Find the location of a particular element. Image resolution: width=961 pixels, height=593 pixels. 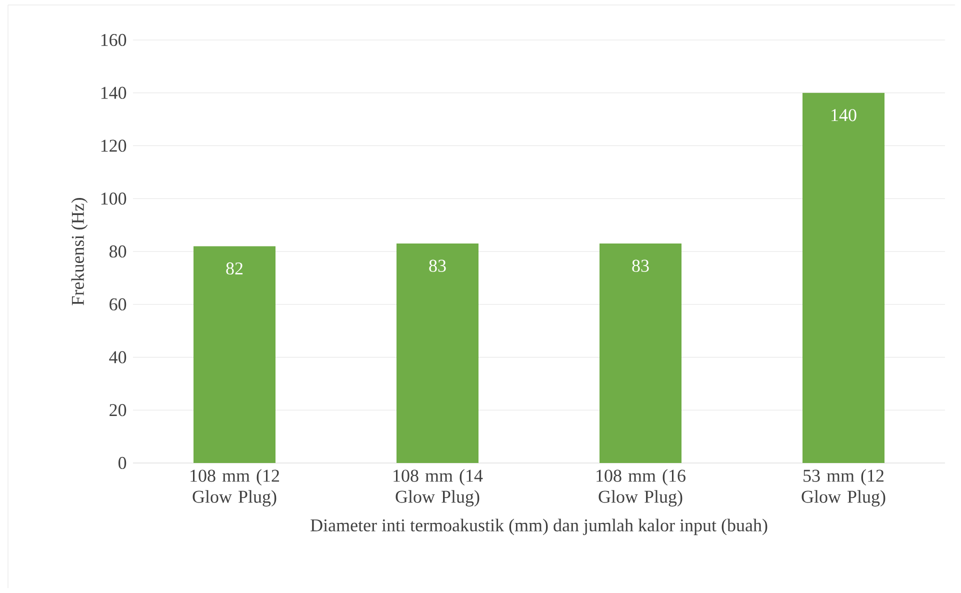

x-tick-label: 108 mm (16 Glow Plug) is located at coordinates (641, 488).